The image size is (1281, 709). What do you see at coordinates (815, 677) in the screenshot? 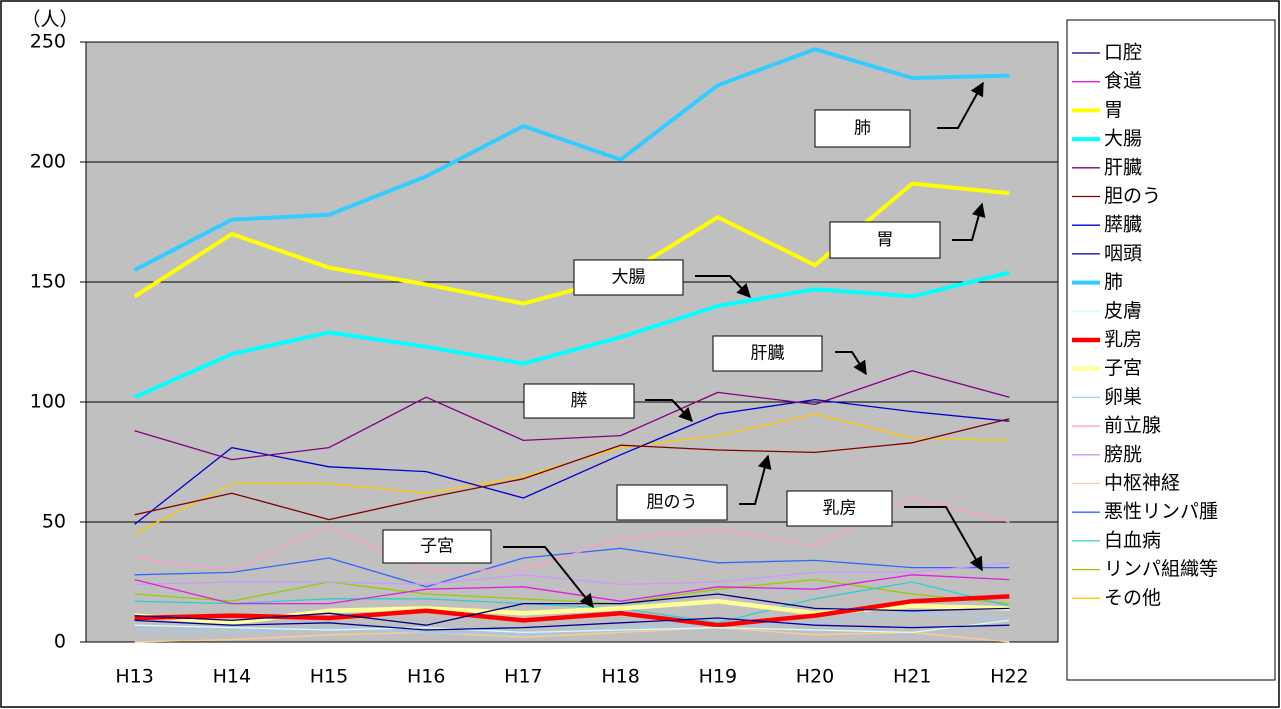
I see `x-tick-label: H20` at bounding box center [815, 677].